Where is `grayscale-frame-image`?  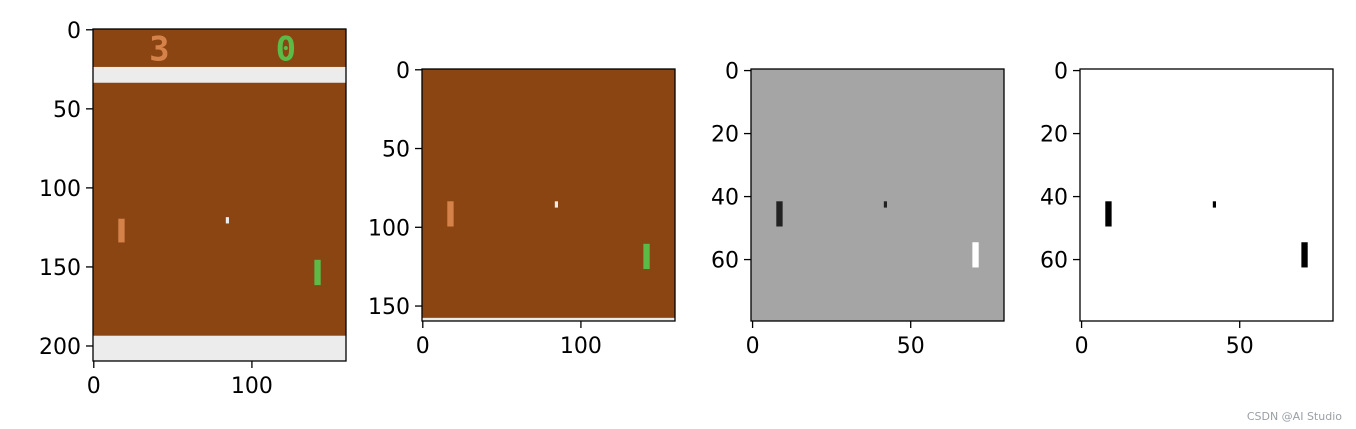 grayscale-frame-image is located at coordinates (877, 195).